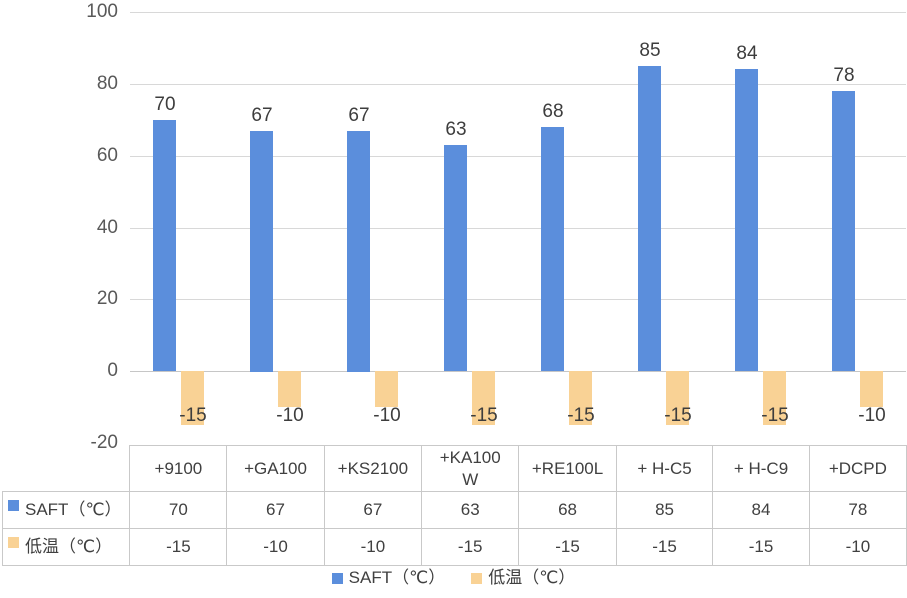 This screenshot has width=907, height=598. Describe the element at coordinates (178, 510) in the screenshot. I see `table-cell: 70` at that location.